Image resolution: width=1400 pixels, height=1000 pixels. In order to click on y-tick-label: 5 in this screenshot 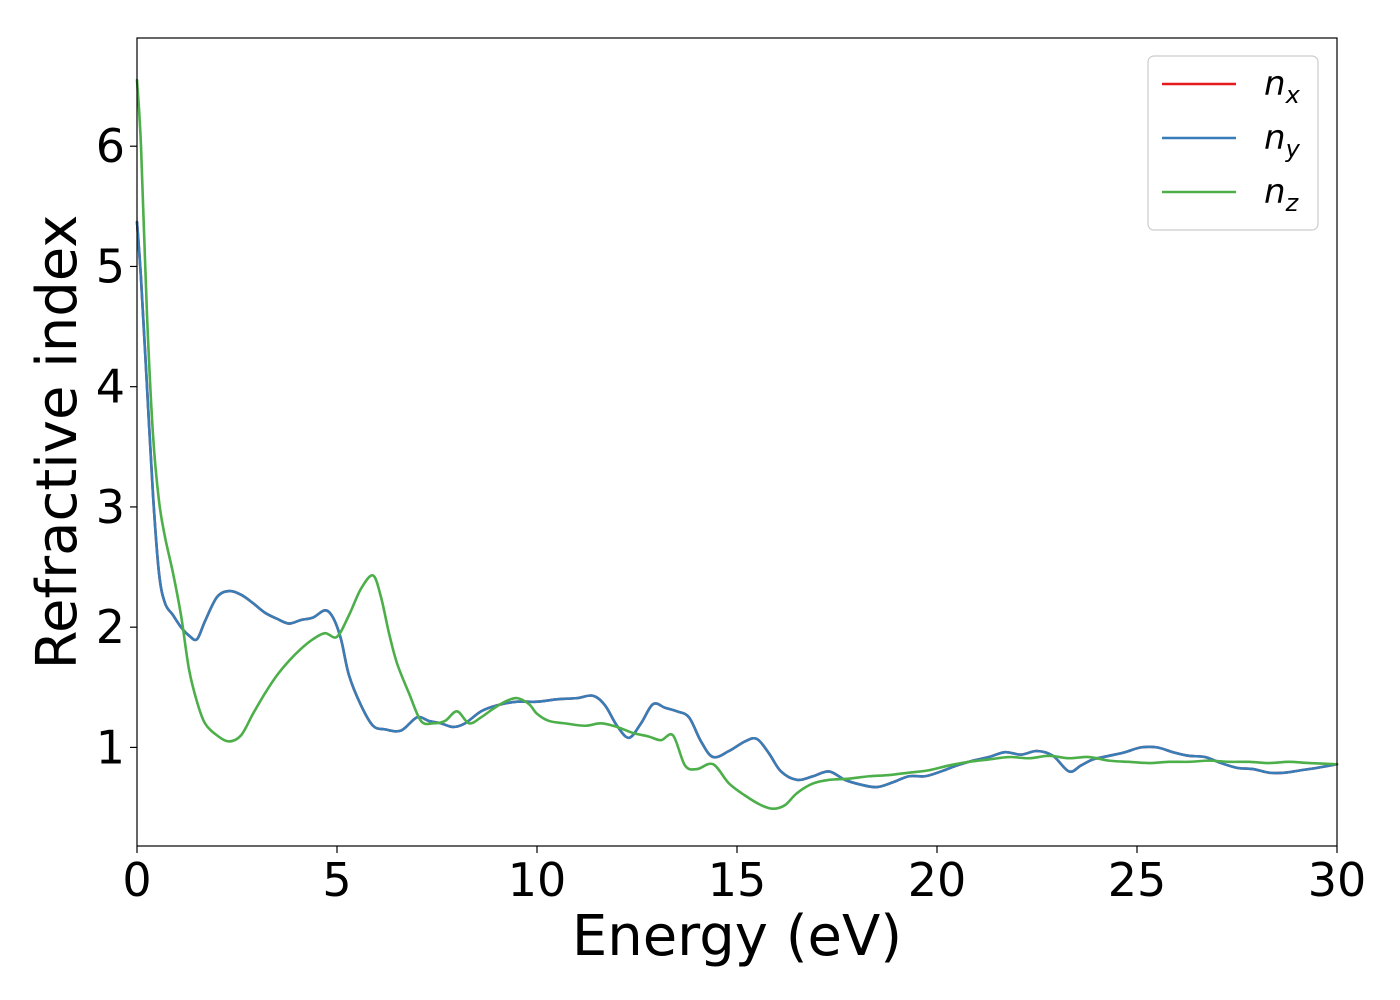, I will do `click(110, 266)`.